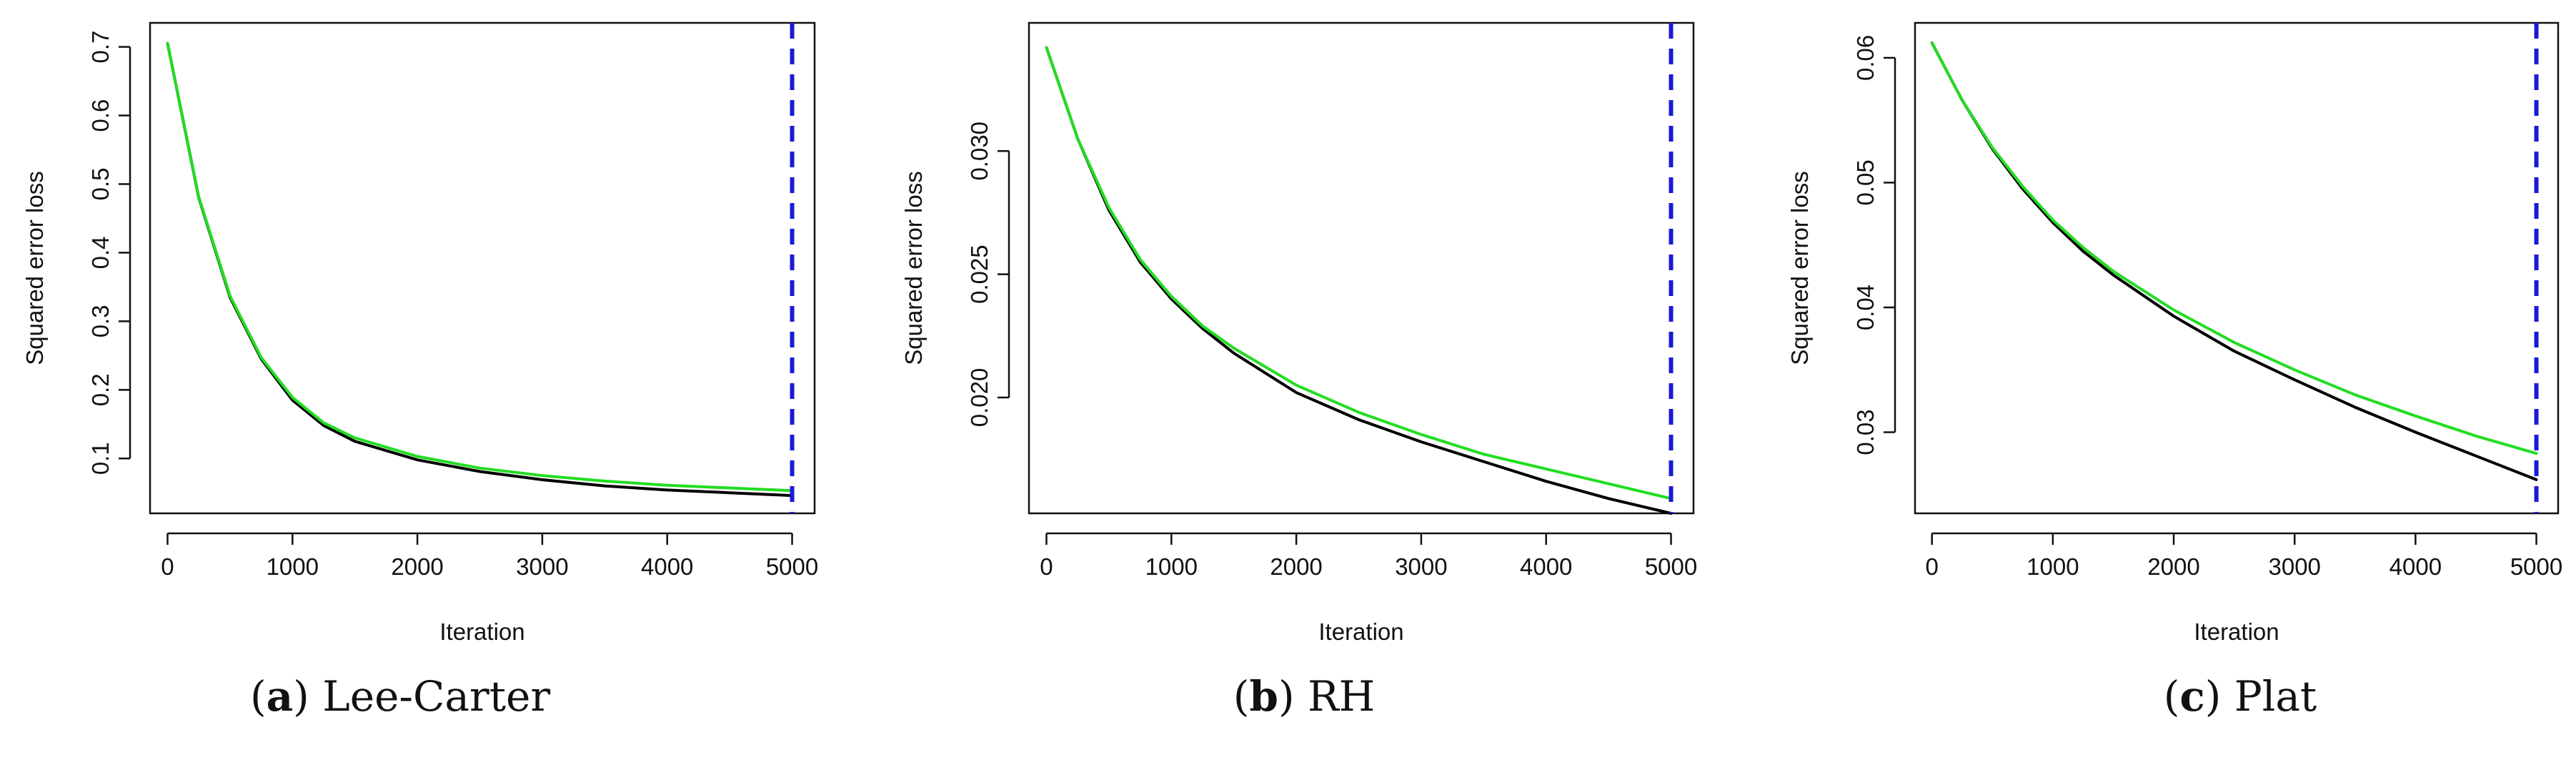 This screenshot has width=2576, height=765. Describe the element at coordinates (1360, 631) in the screenshot. I see `x-axis-title-b: Iteration` at that location.